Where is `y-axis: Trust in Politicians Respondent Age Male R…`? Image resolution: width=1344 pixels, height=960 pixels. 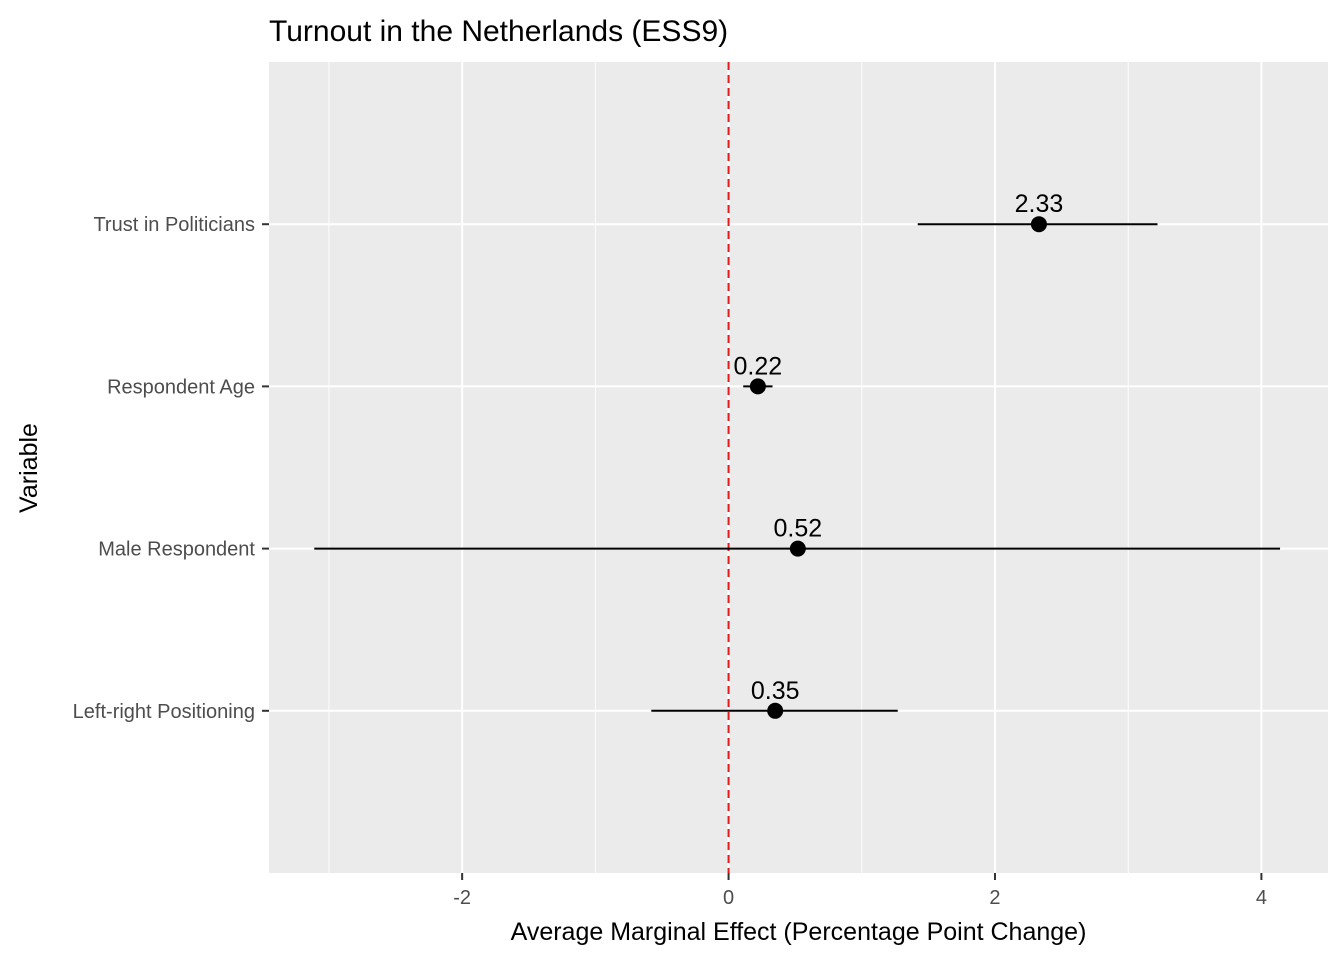 y-axis: Trust in Politicians Respondent Age Male R… is located at coordinates (171, 468).